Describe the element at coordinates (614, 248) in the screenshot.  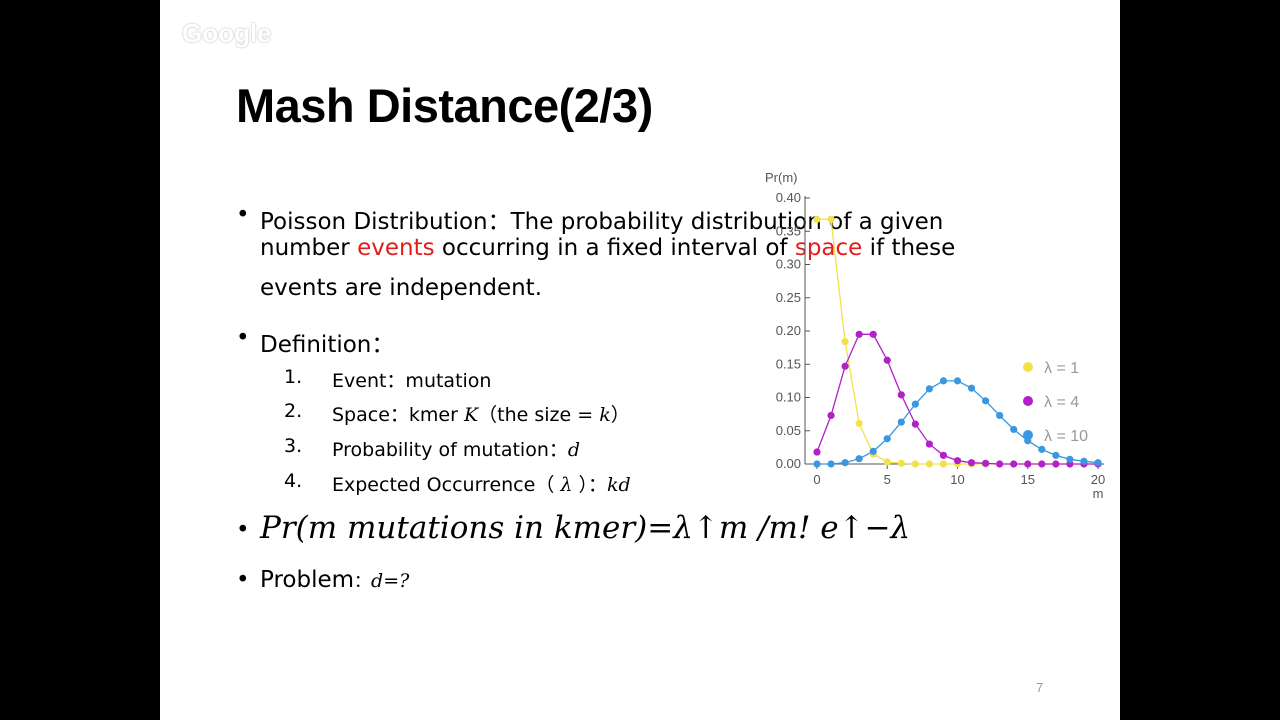
I see `poisson-line2-b: occurring in a fixed interval of` at that location.